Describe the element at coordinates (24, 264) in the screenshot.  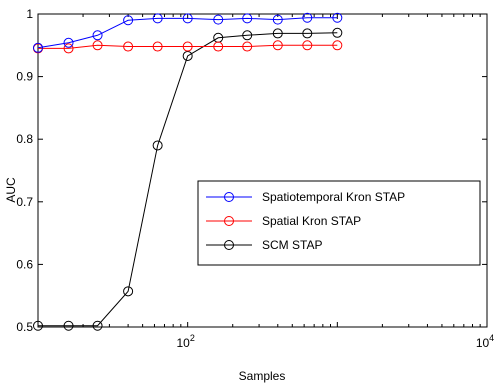
I see `y-tick-label: 0.6` at that location.